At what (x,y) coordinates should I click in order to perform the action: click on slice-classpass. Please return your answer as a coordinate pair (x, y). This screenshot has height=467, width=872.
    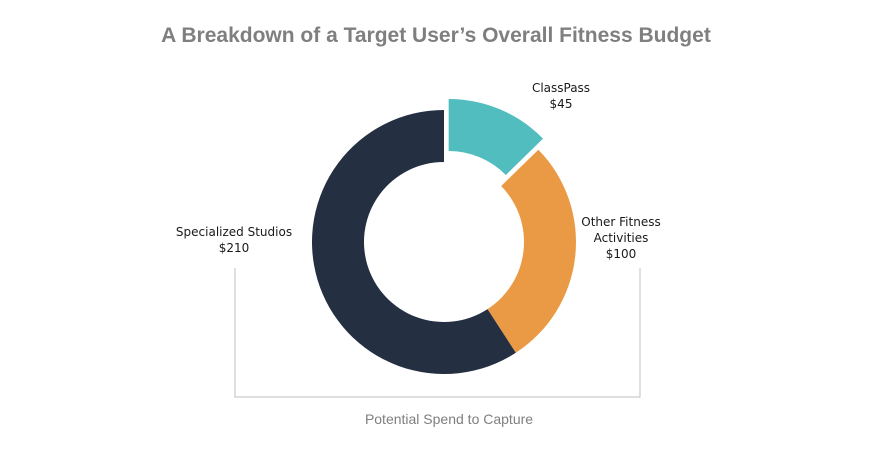
    Looking at the image, I should click on (496, 136).